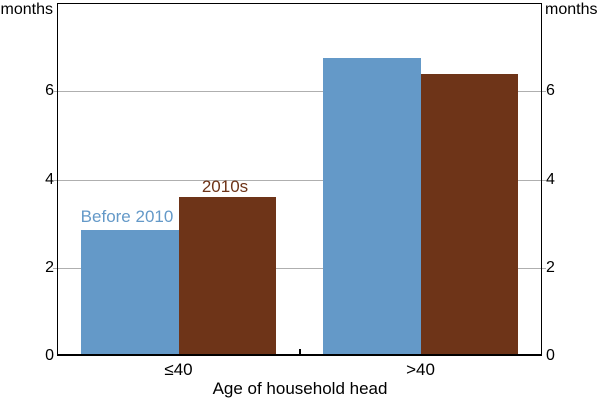 This screenshot has height=405, width=600. I want to click on x-axis-center-tick, so click(299, 352).